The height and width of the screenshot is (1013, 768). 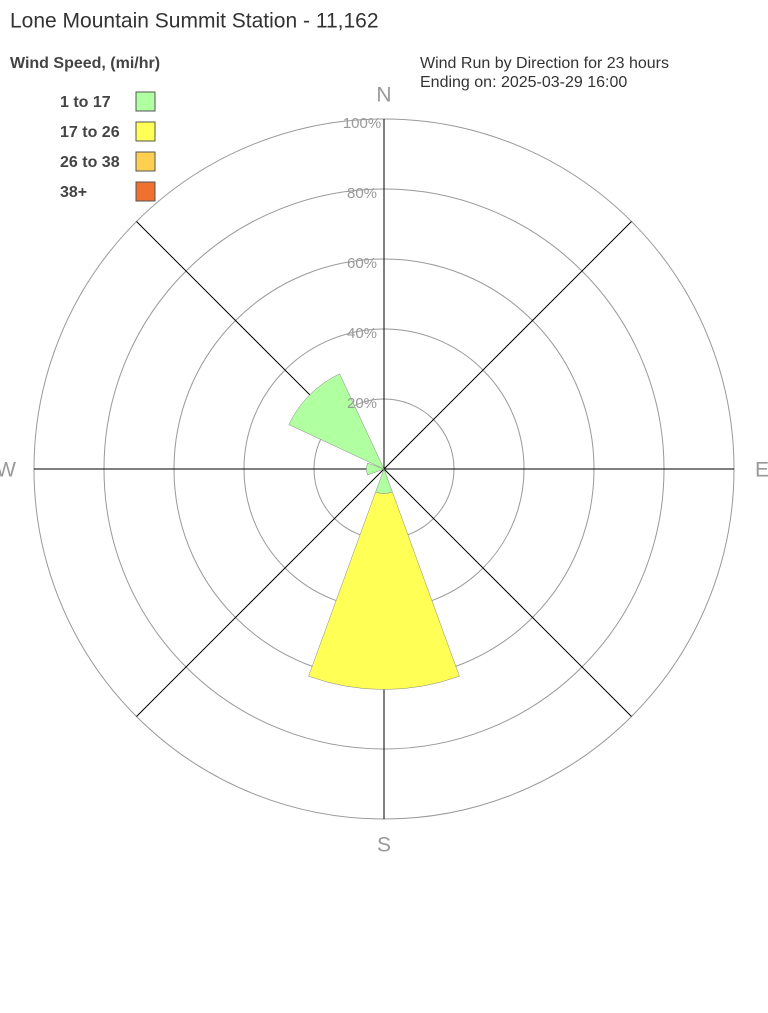 I want to click on r-tick-label: 100%, so click(x=362, y=123).